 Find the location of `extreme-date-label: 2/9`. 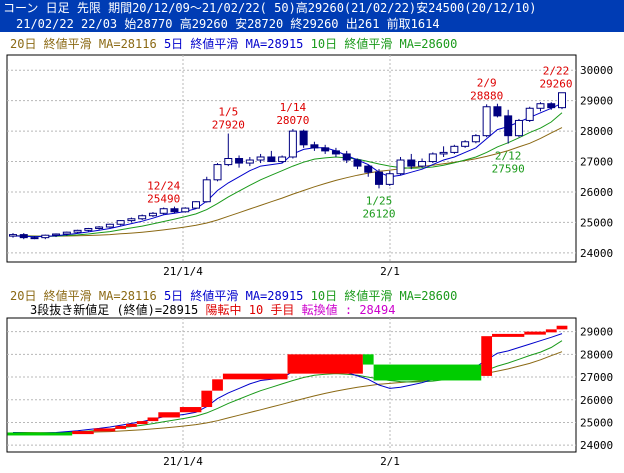

extreme-date-label: 2/9 is located at coordinates (487, 82).